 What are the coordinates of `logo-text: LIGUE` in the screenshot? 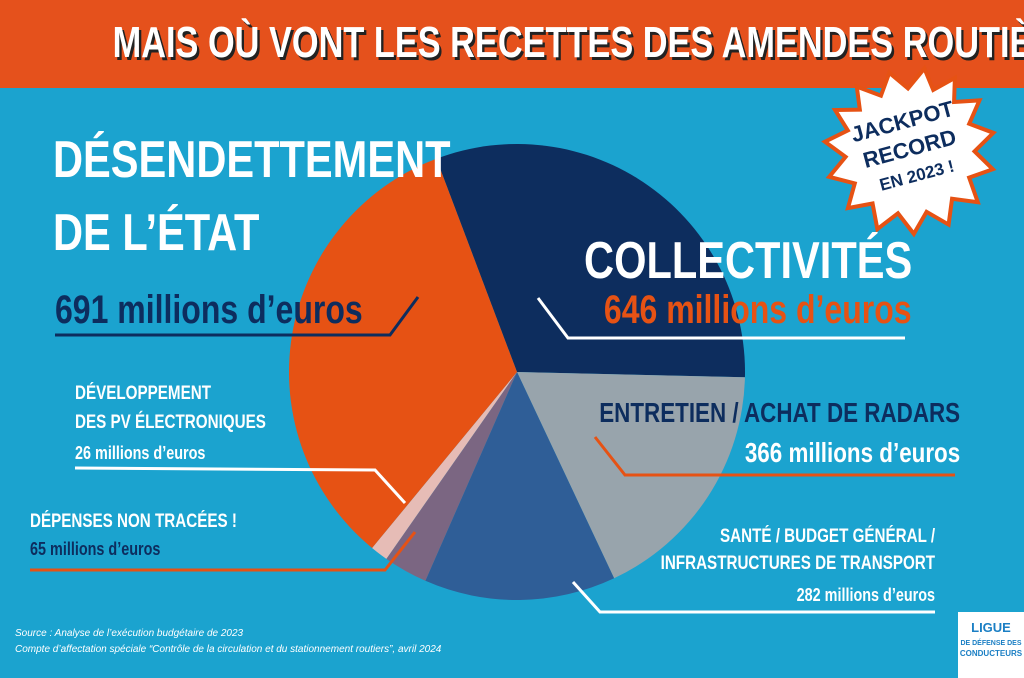 It's located at (991, 627).